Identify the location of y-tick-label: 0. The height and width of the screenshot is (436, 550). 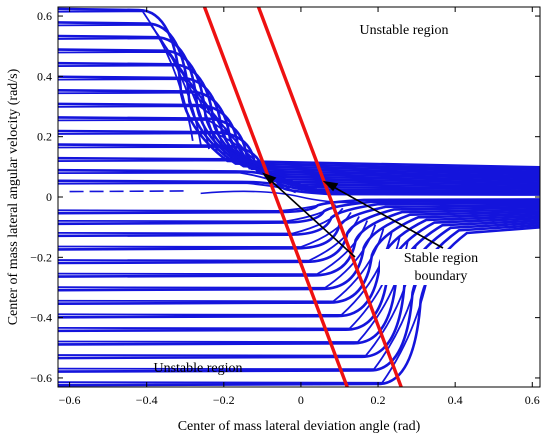
(49, 197).